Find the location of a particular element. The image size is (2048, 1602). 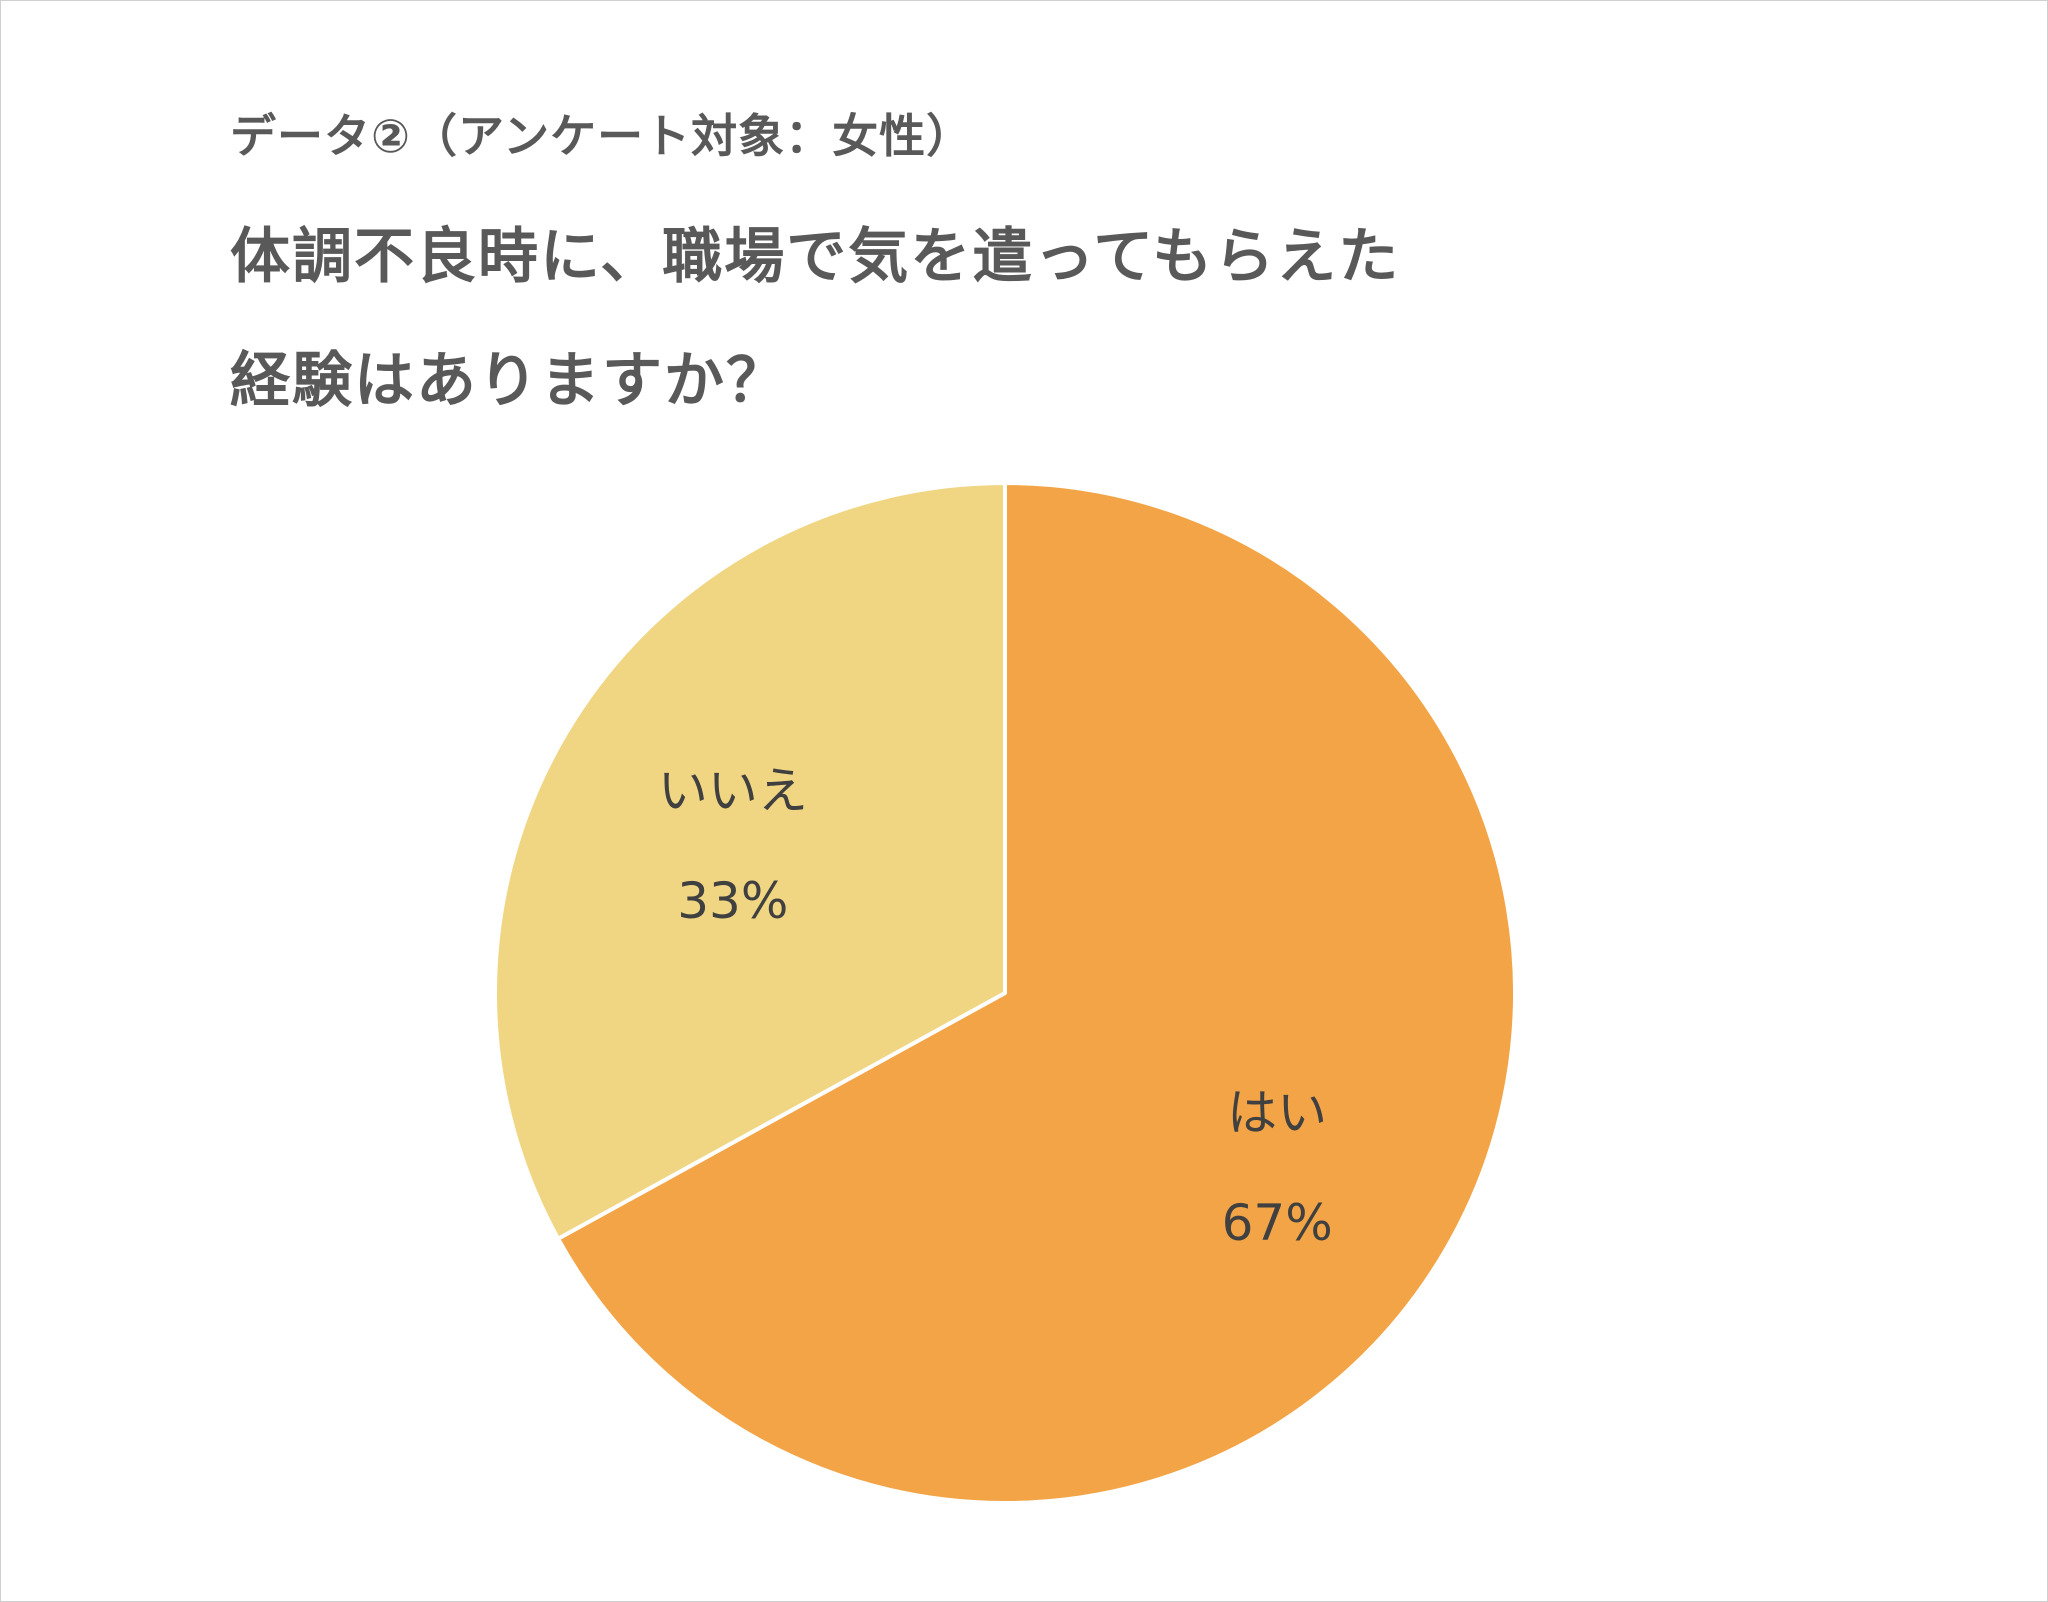

chart-title-line-1: 体調不良時に、職場で気を遣ってもらえた is located at coordinates (815, 257).